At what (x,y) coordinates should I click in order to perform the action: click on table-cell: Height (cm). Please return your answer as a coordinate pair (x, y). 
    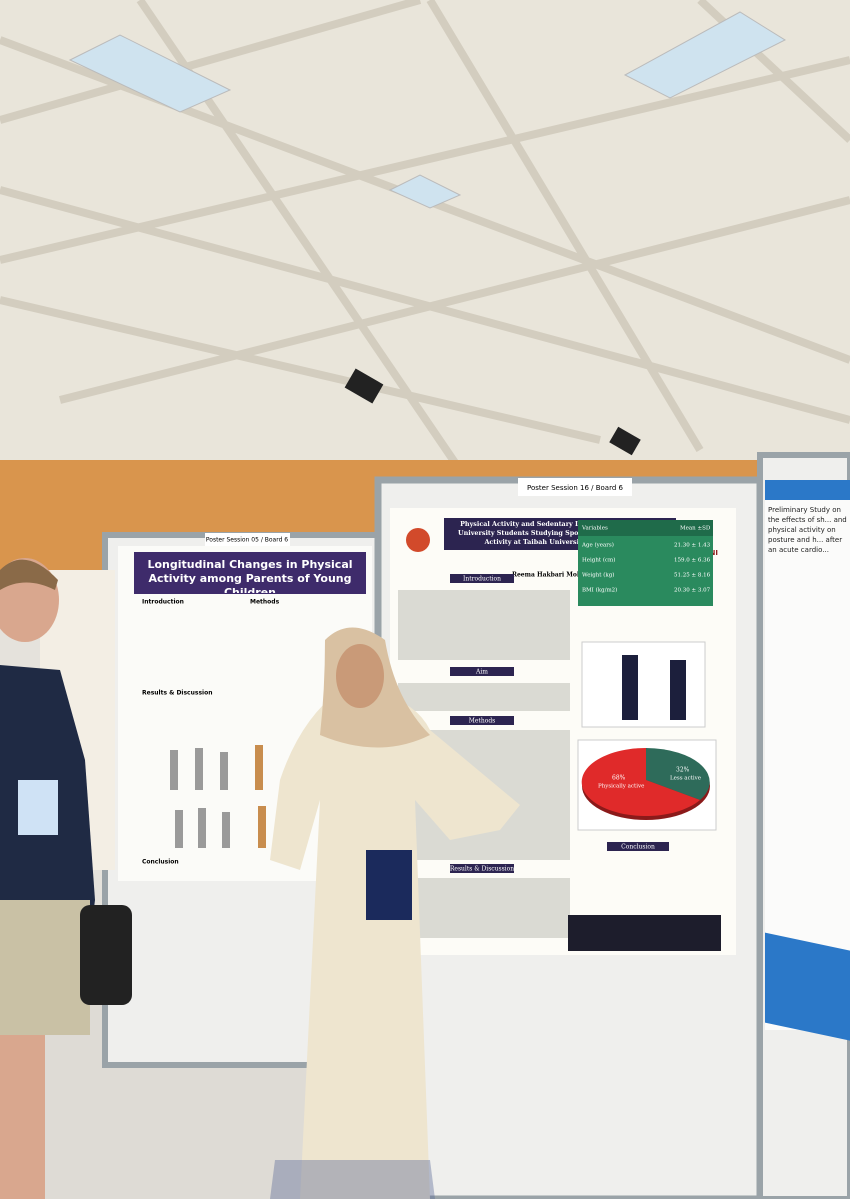
    Looking at the image, I should click on (598, 560).